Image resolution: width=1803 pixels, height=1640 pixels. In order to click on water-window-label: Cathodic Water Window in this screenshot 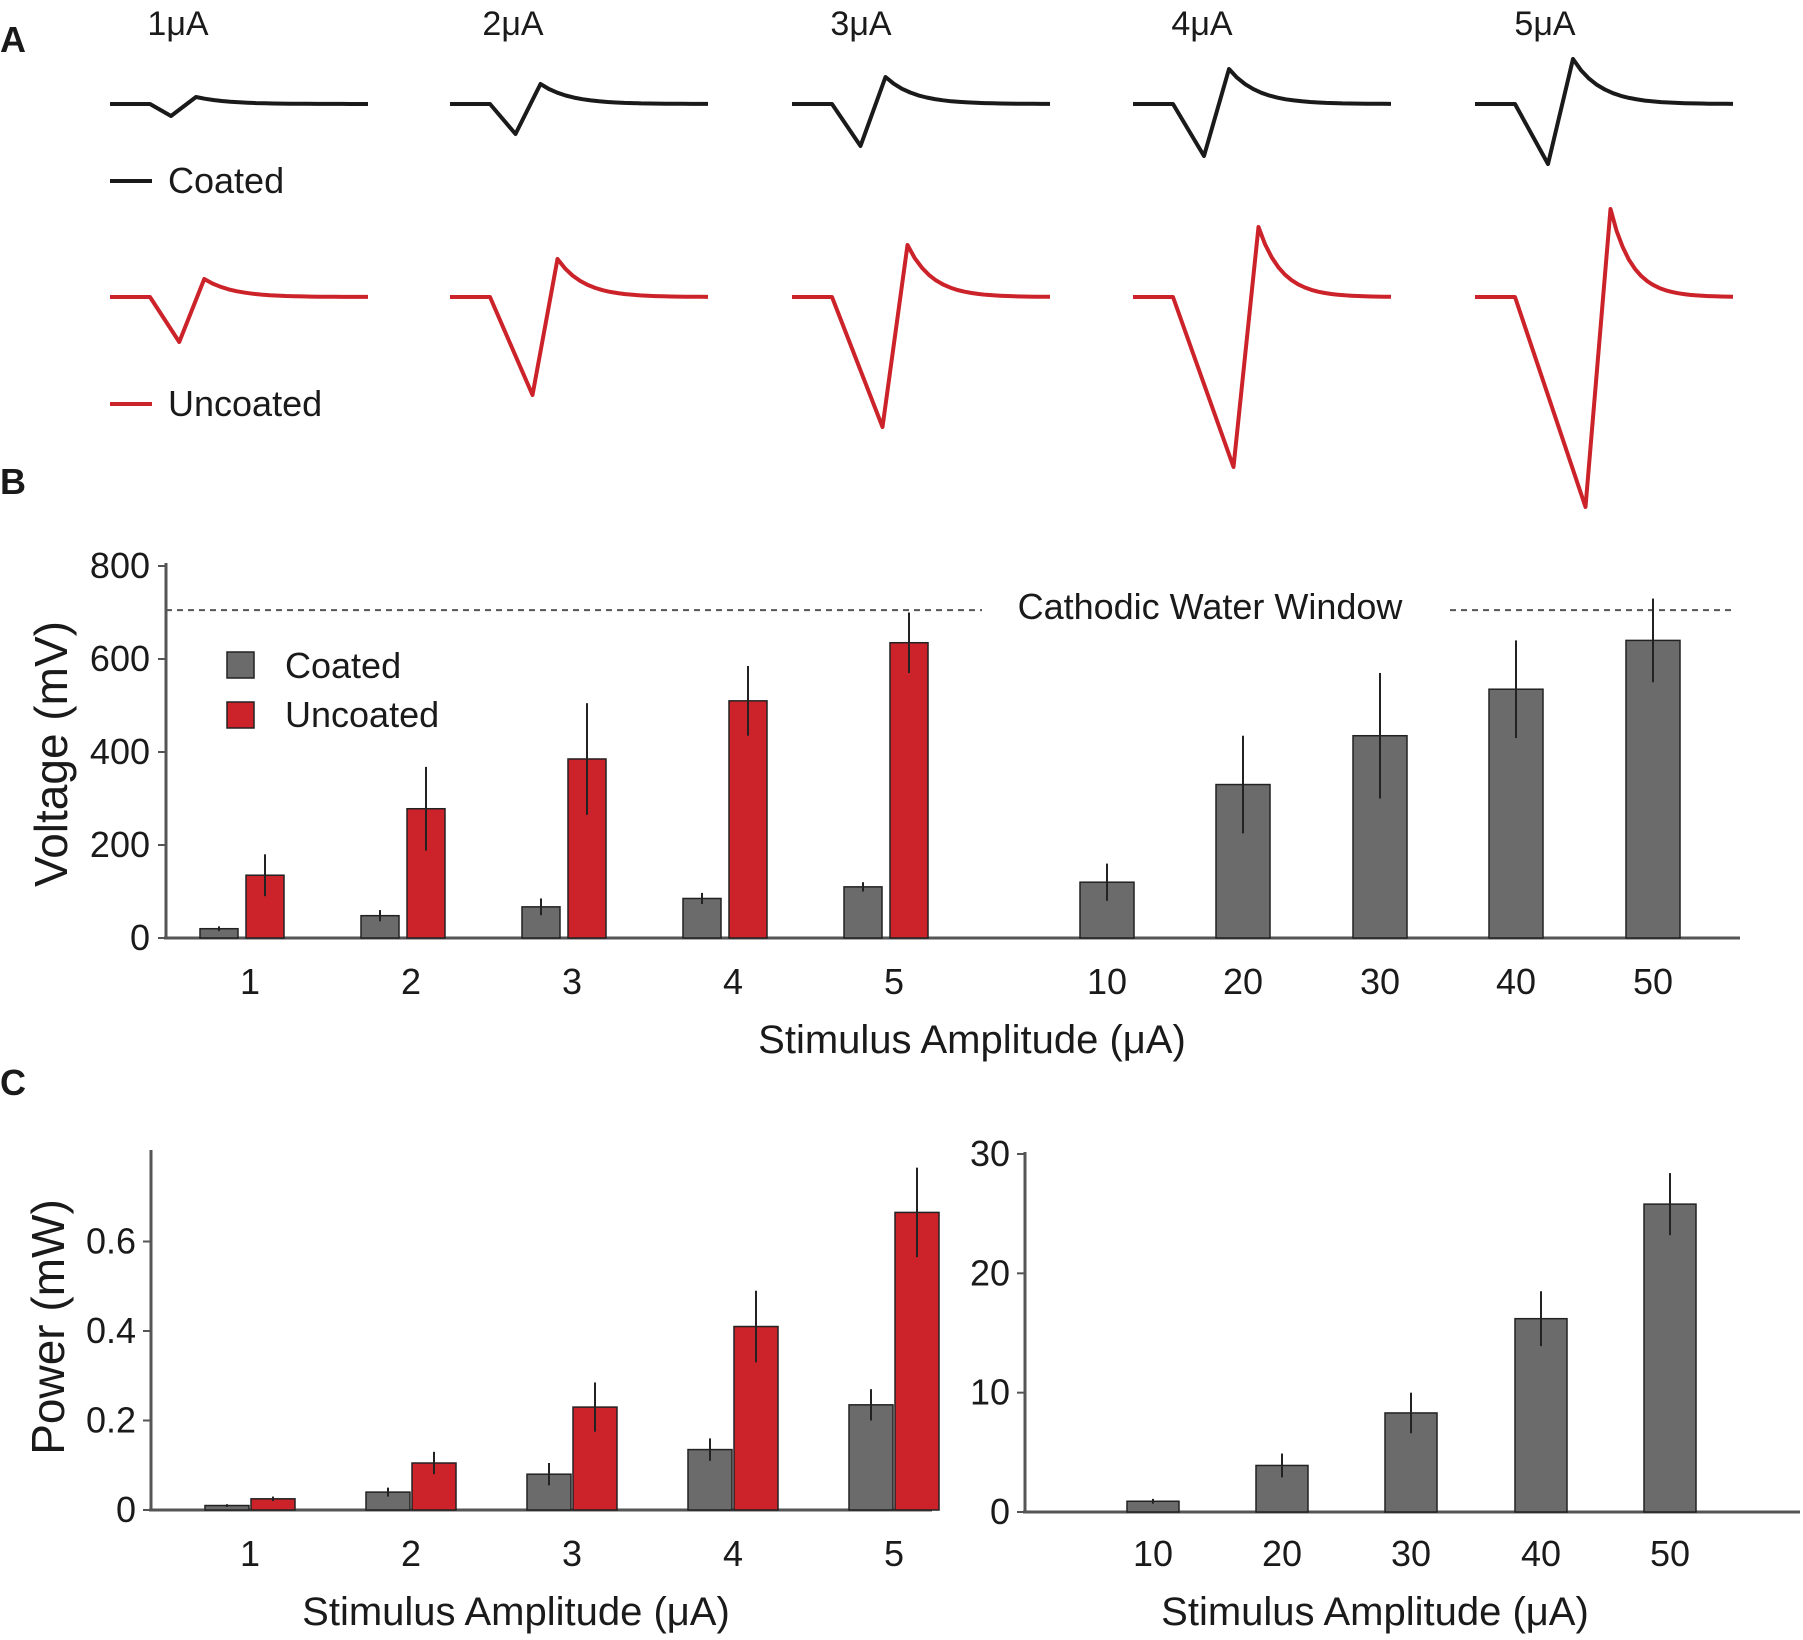, I will do `click(1211, 606)`.